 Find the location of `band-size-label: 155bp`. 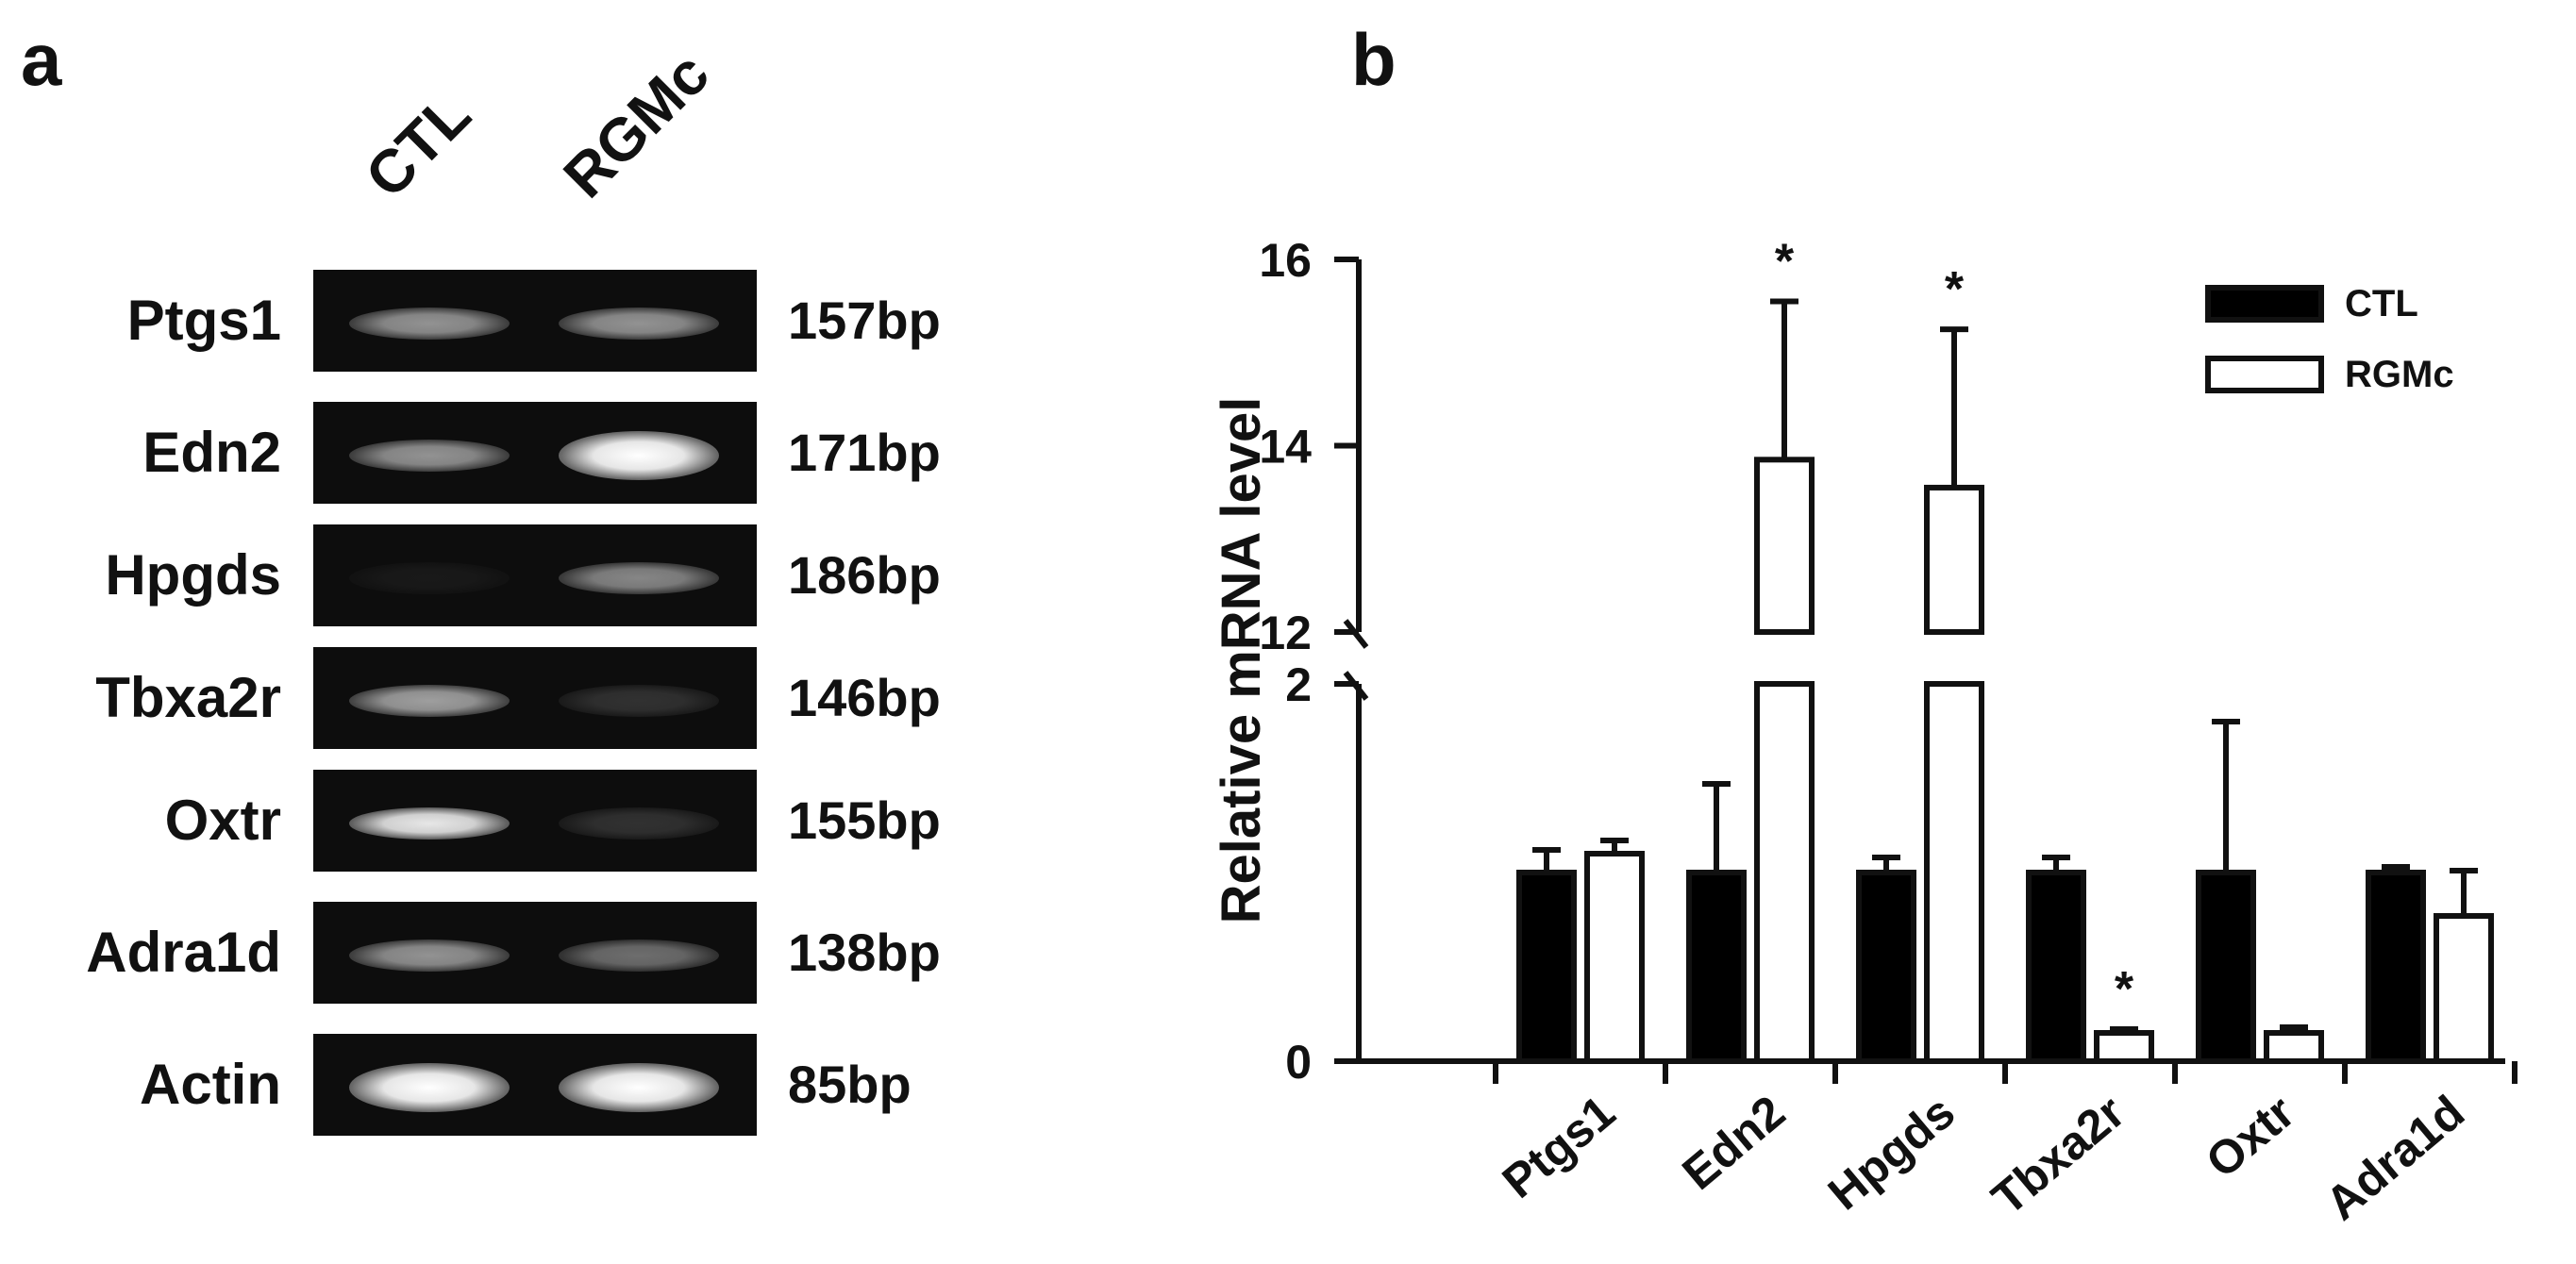

band-size-label: 155bp is located at coordinates (864, 820).